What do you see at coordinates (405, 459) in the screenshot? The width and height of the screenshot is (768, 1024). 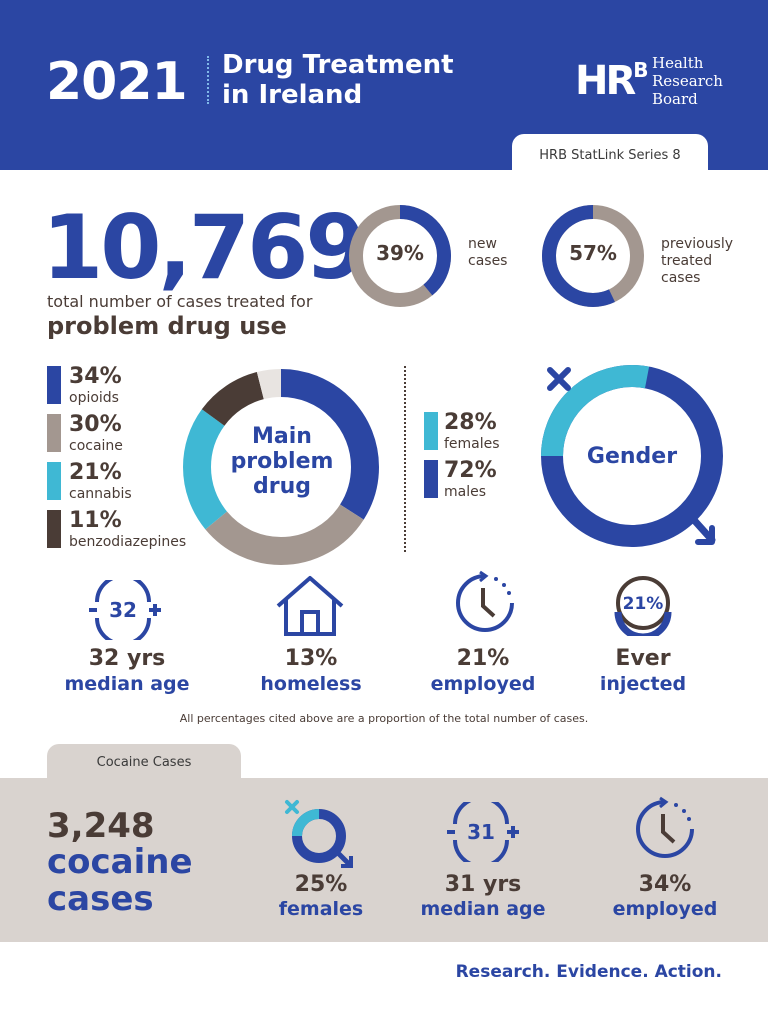 I see `section-divider` at bounding box center [405, 459].